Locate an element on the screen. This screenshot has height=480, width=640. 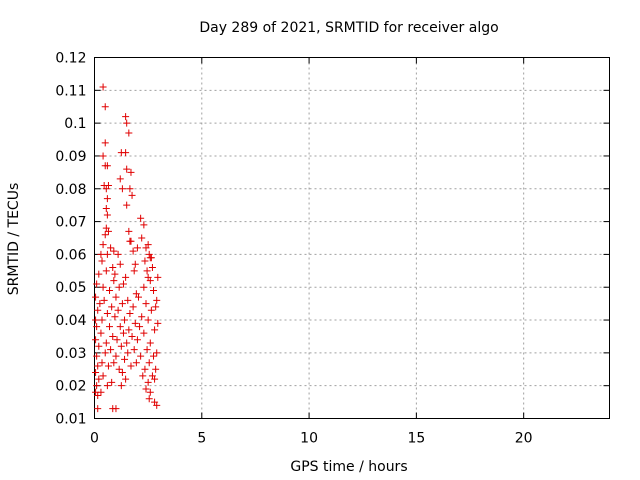
x-tick-label: 15 is located at coordinates (416, 439).